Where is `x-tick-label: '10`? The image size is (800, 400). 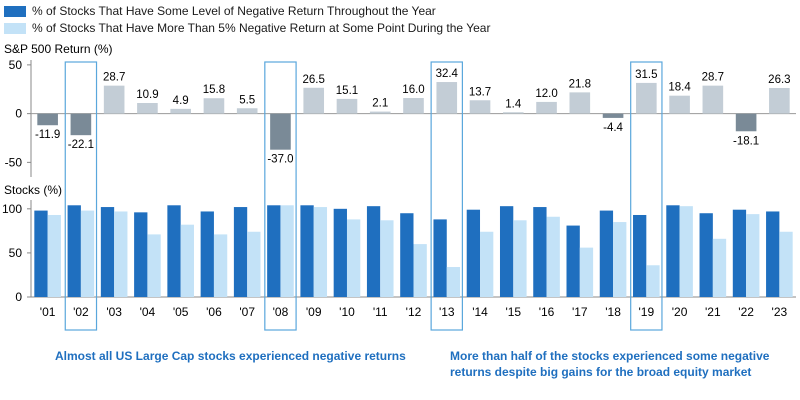
x-tick-label: '10 is located at coordinates (347, 312).